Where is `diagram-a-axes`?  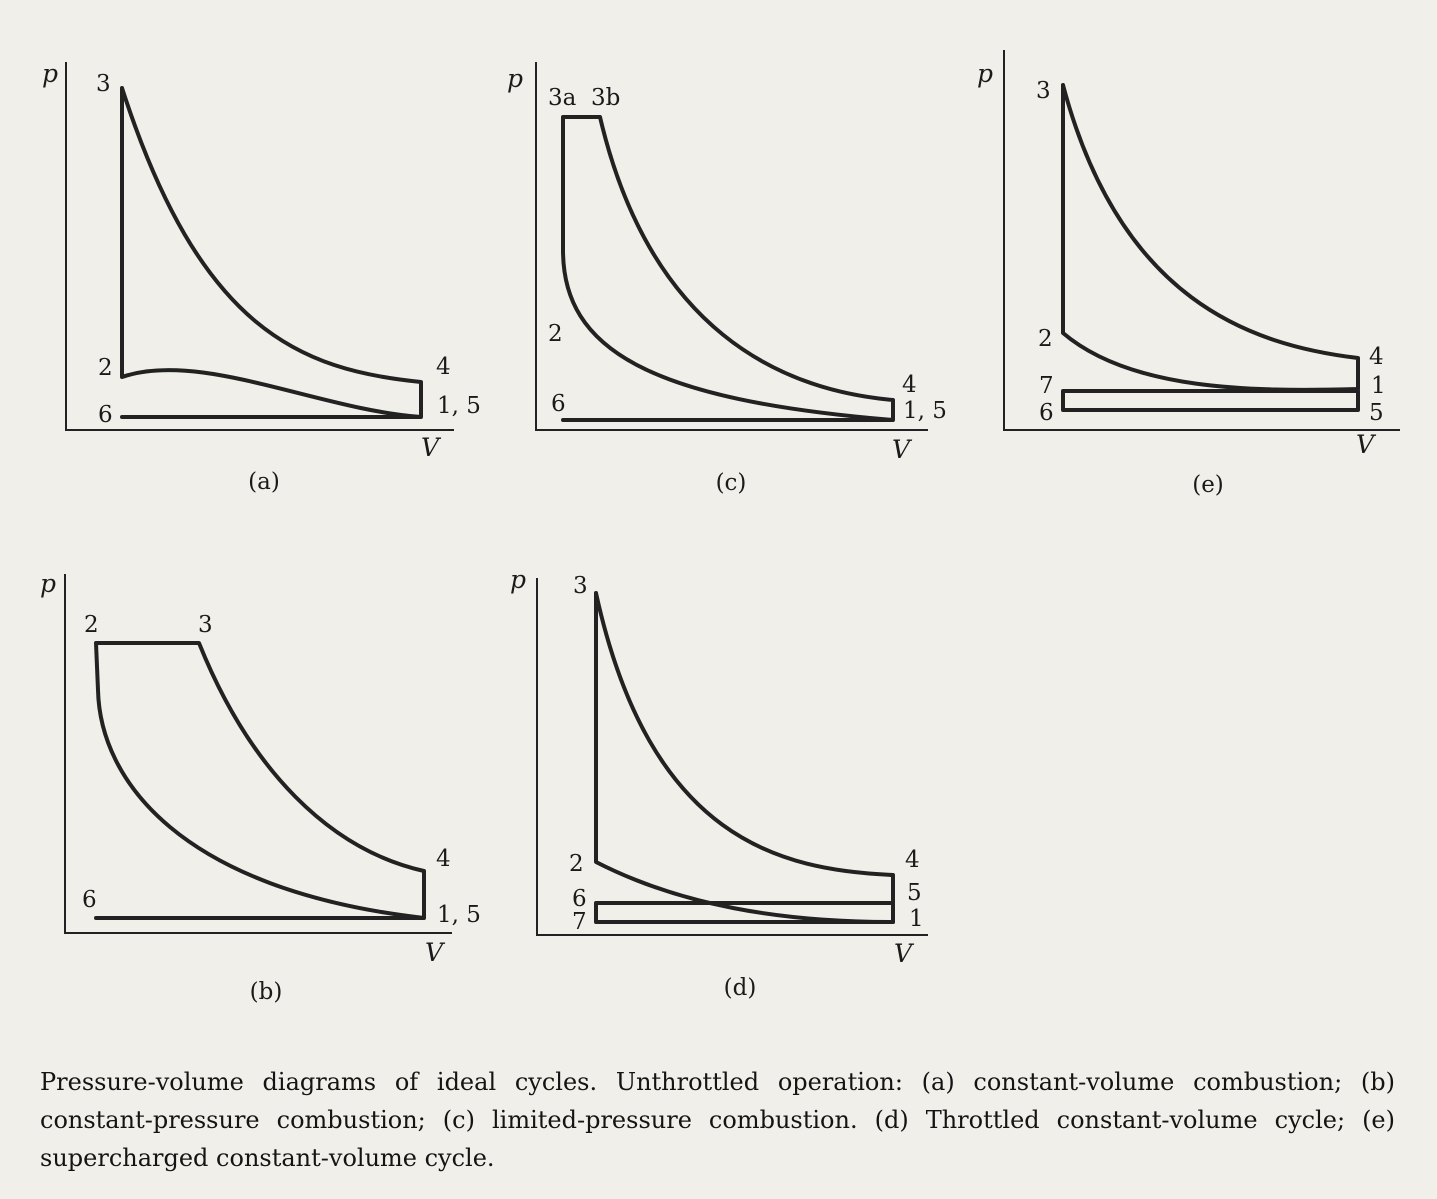 diagram-a-axes is located at coordinates (259, 246).